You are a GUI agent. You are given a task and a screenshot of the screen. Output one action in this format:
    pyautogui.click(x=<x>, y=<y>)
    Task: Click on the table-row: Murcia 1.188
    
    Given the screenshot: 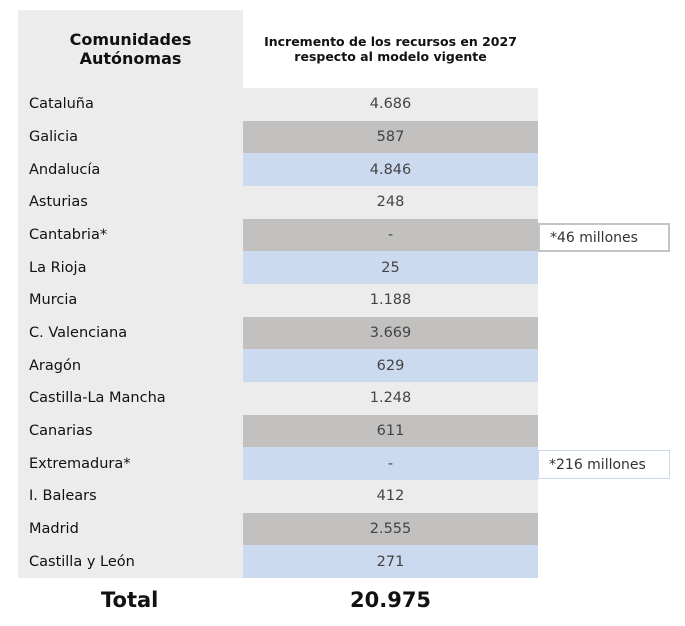 What is the action you would take?
    pyautogui.click(x=278, y=300)
    